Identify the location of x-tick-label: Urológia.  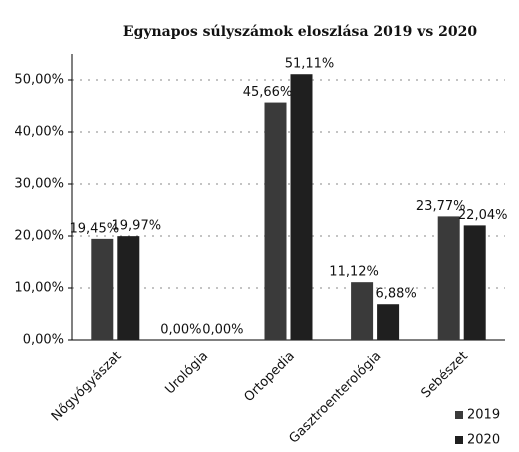
(186, 373).